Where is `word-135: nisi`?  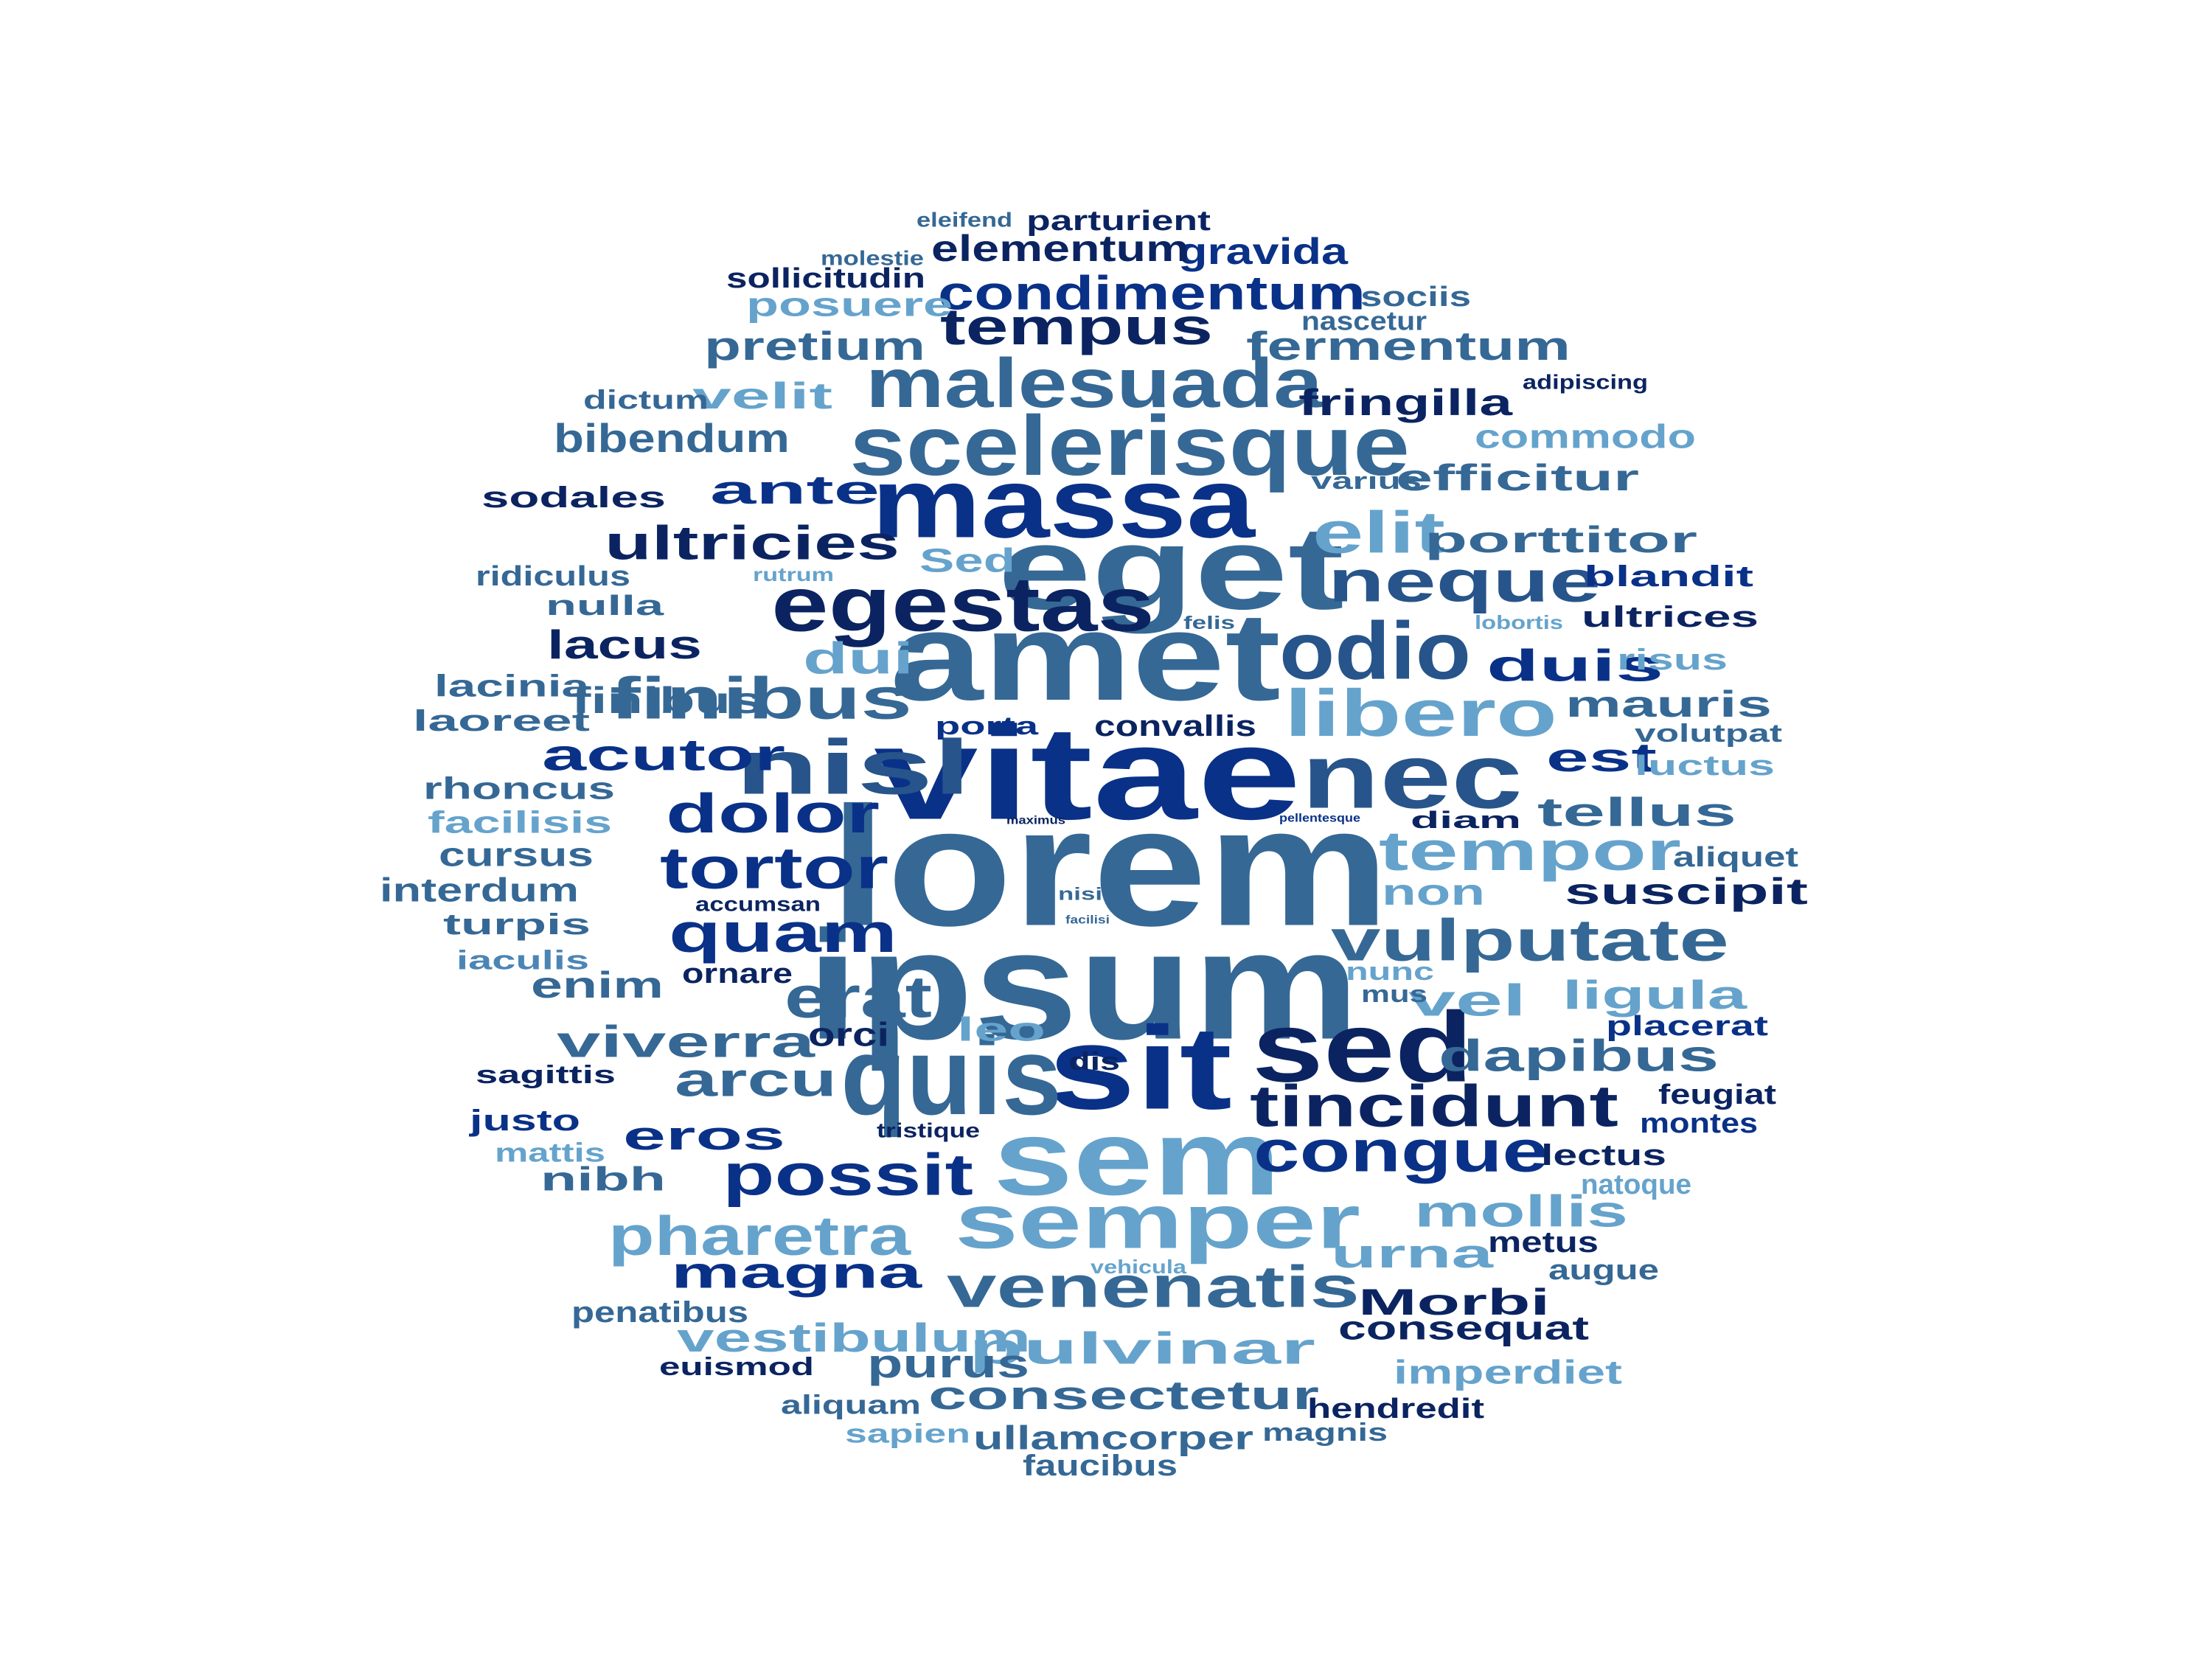
word-135: nisi is located at coordinates (1080, 895).